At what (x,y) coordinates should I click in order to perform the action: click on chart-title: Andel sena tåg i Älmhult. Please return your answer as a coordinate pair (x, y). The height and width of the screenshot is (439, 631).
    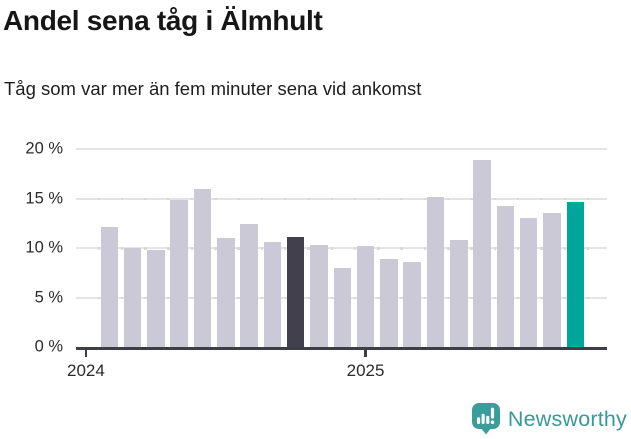
    Looking at the image, I should click on (163, 20).